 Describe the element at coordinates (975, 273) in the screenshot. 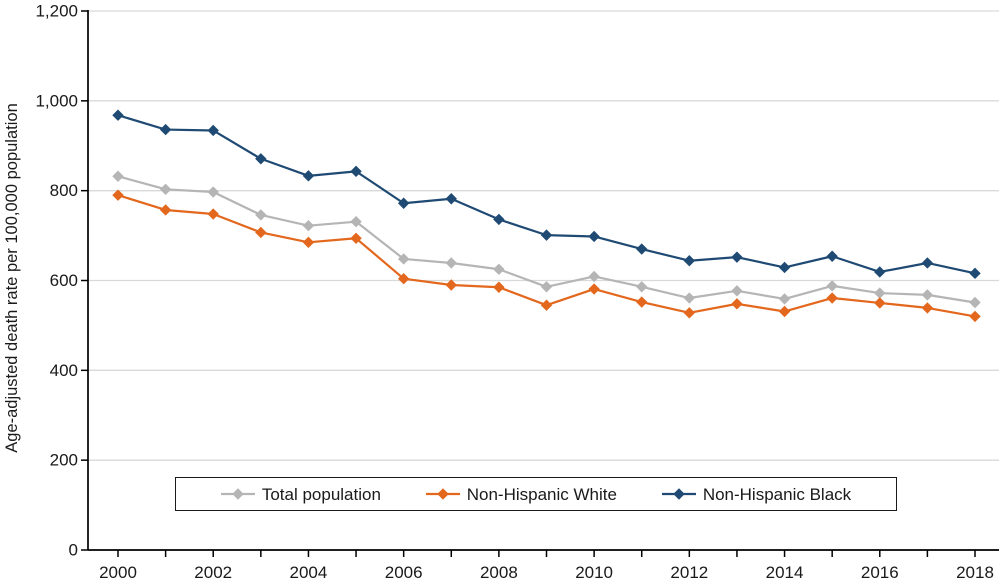

I see `data-point-non-hispanic-black-2018` at that location.